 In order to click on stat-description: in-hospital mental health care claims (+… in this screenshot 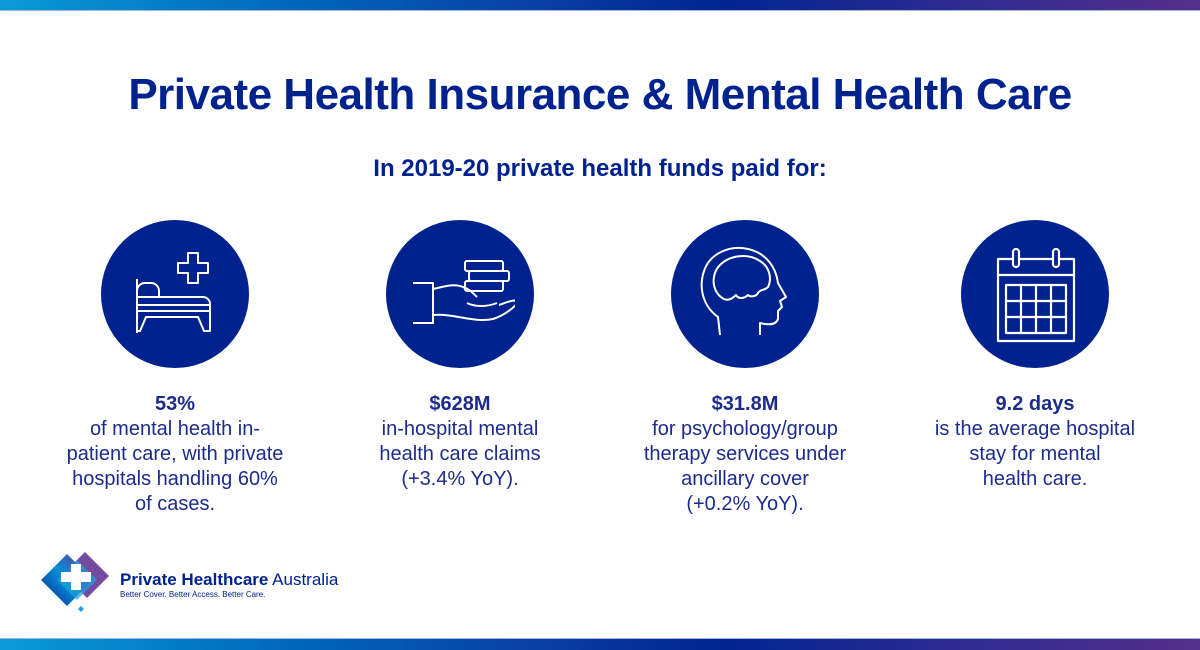, I will do `click(460, 454)`.